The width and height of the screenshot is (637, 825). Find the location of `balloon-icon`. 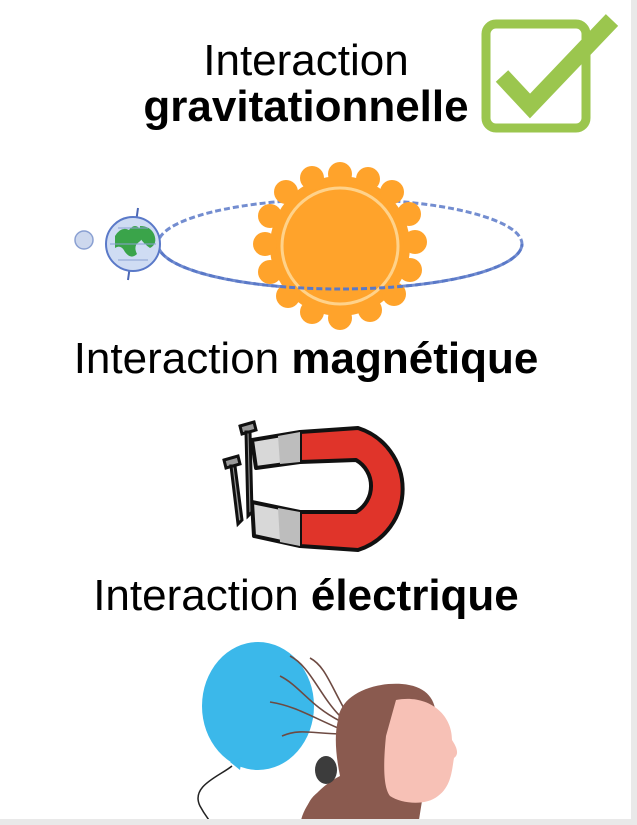

balloon-icon is located at coordinates (258, 706).